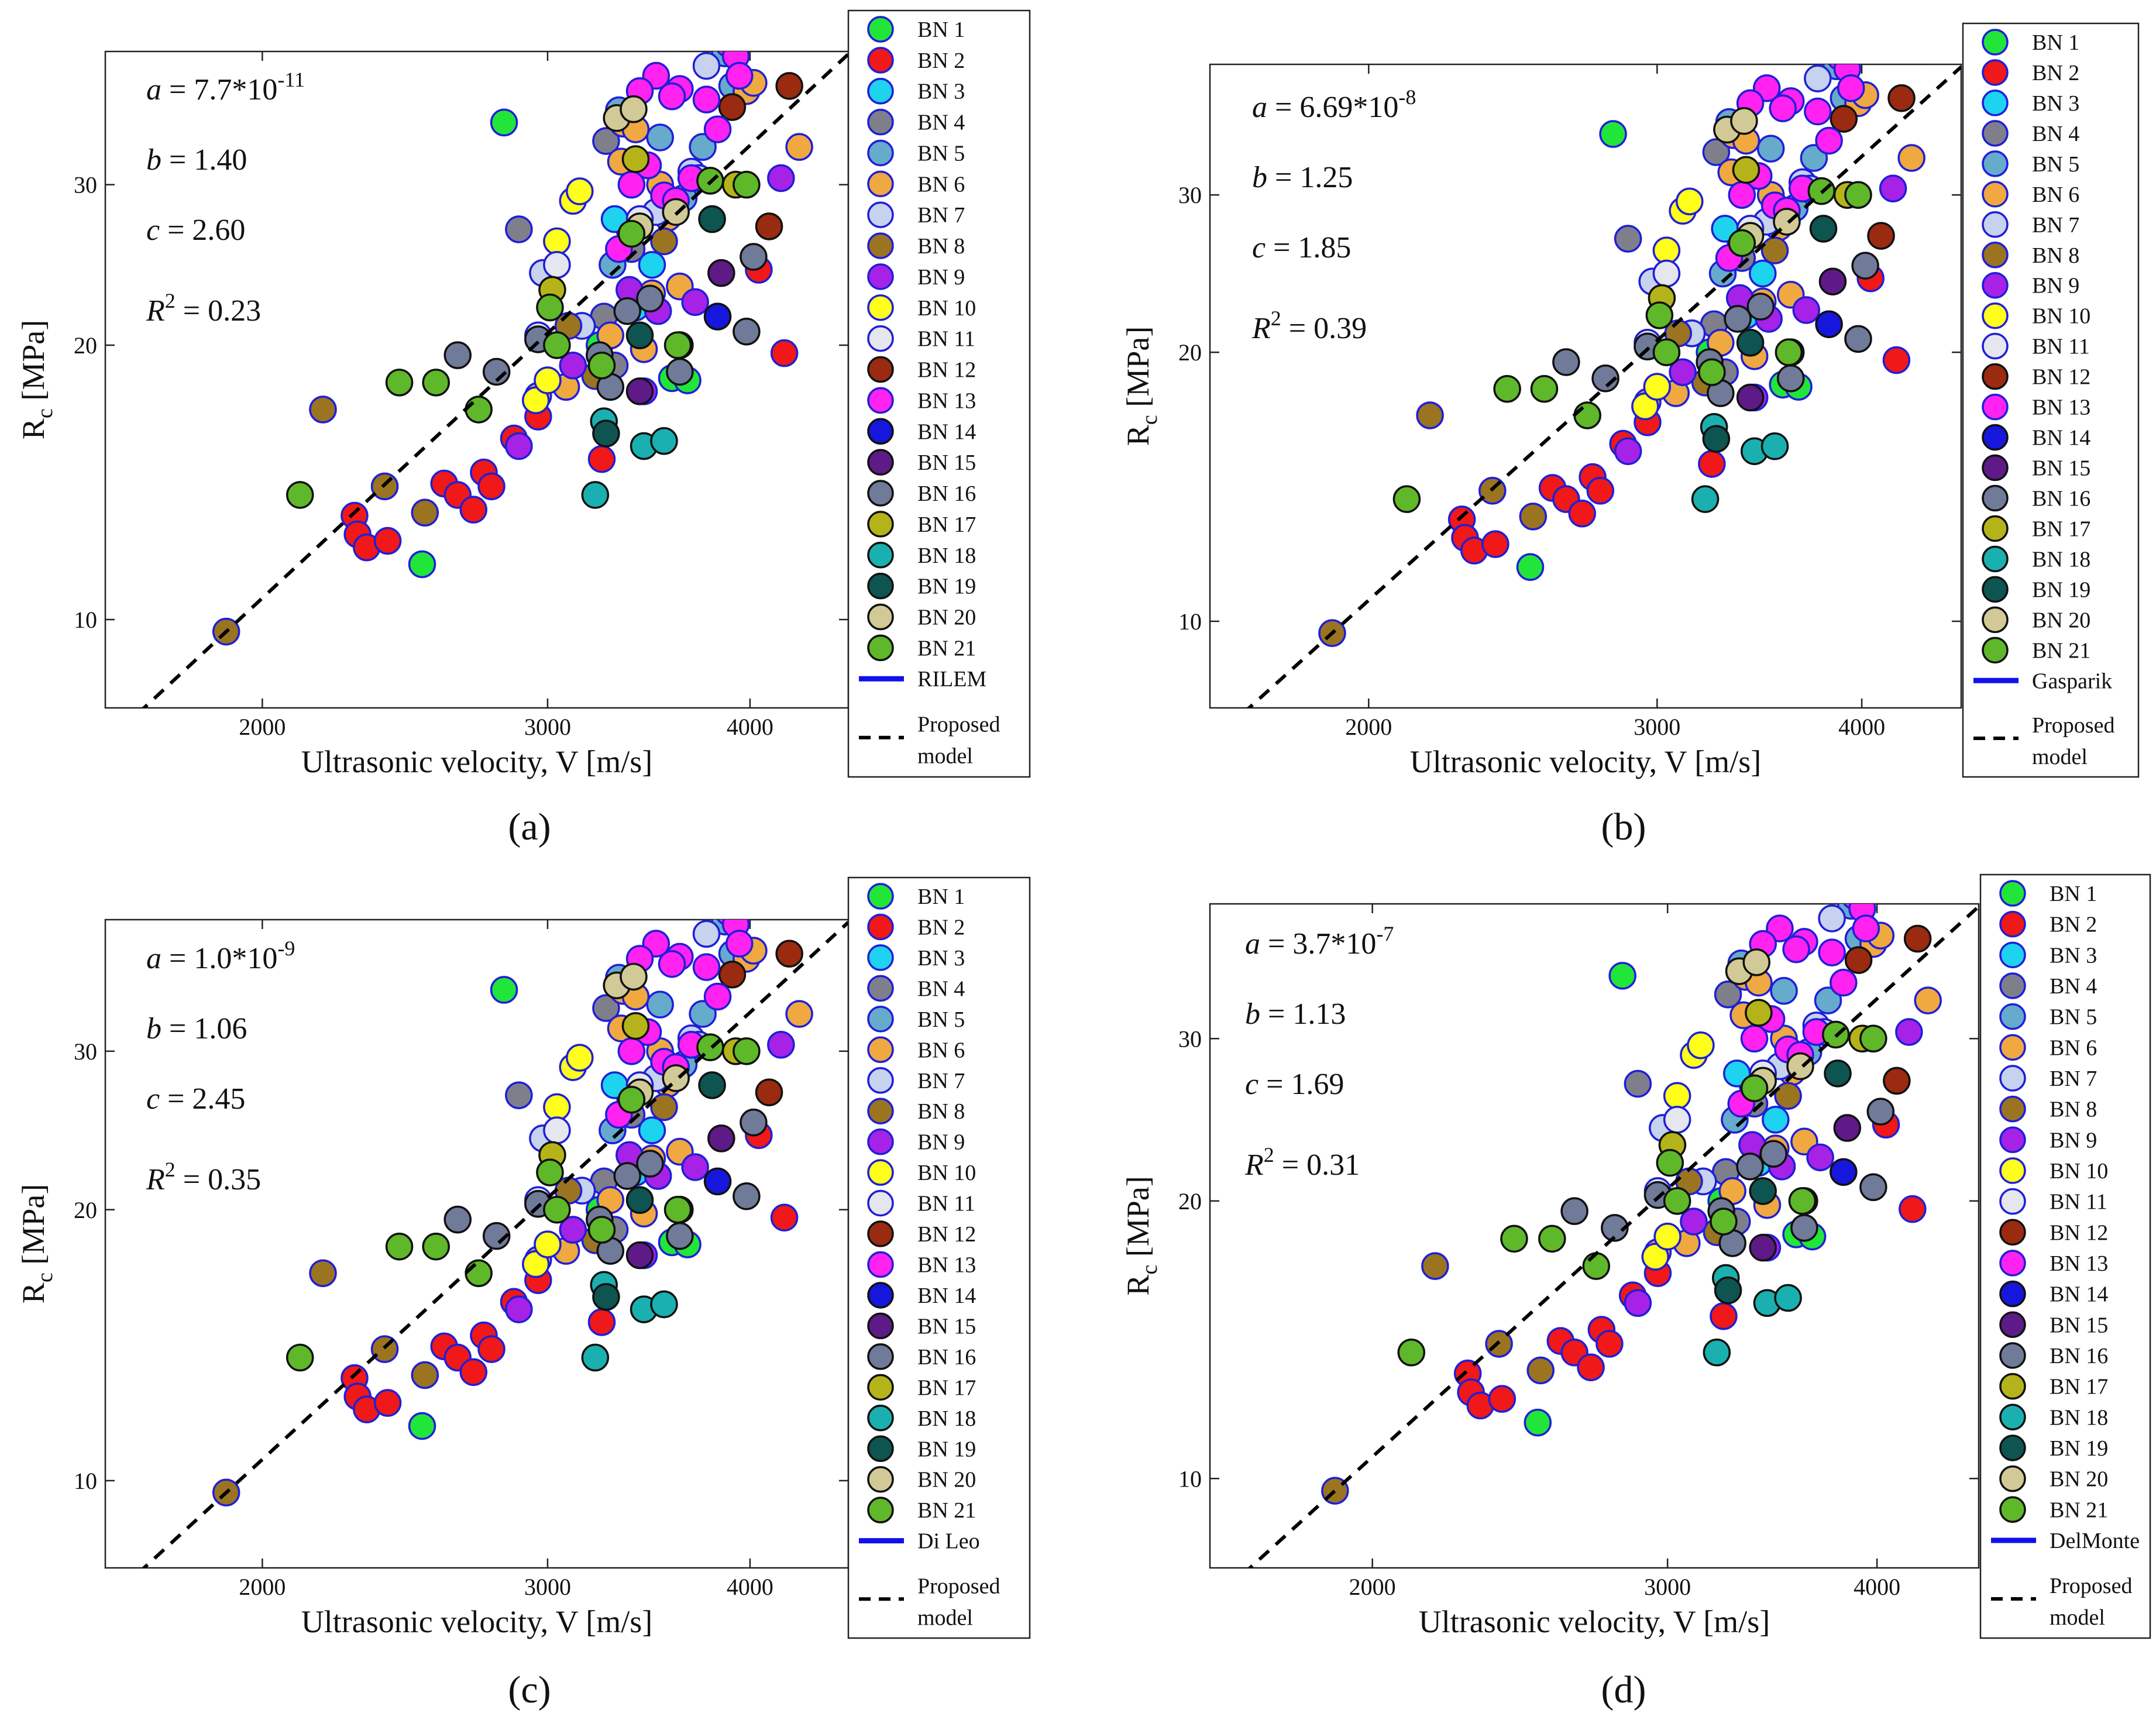 The image size is (2156, 1727). Describe the element at coordinates (1190, 1039) in the screenshot. I see `y-tick-label: 30` at that location.